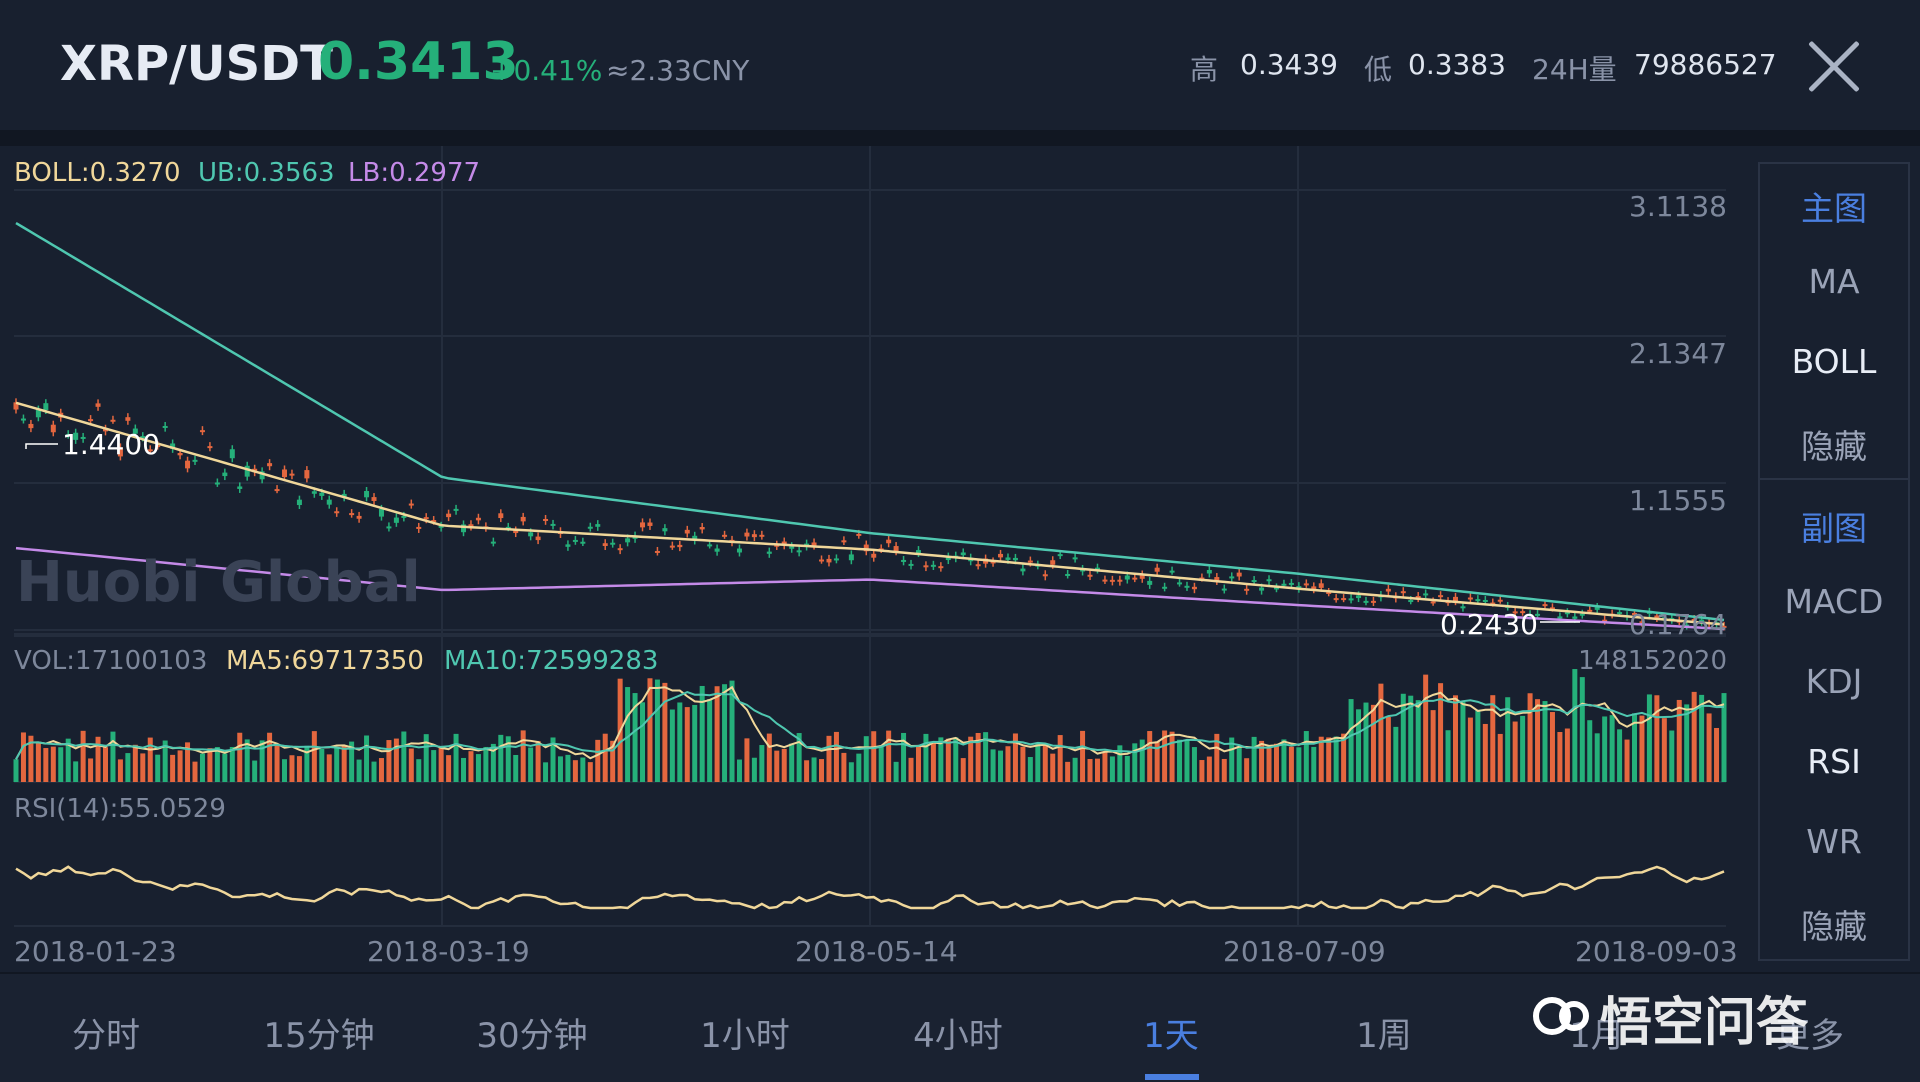  Describe the element at coordinates (1834, 841) in the screenshot. I see `indicator-wr: WR` at that location.